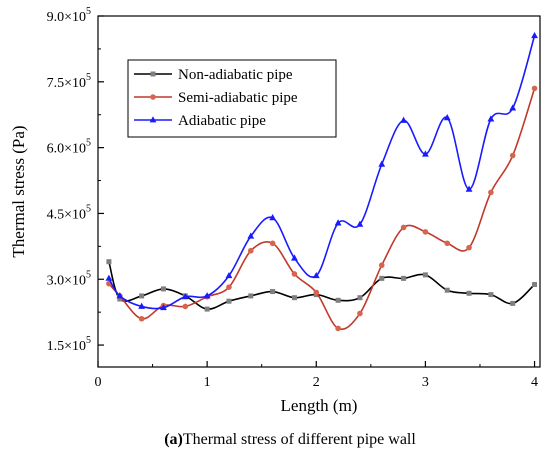 This screenshot has width=550, height=456. What do you see at coordinates (56, 280) in the screenshot?
I see `y-tick-mantissa: 3.0` at bounding box center [56, 280].